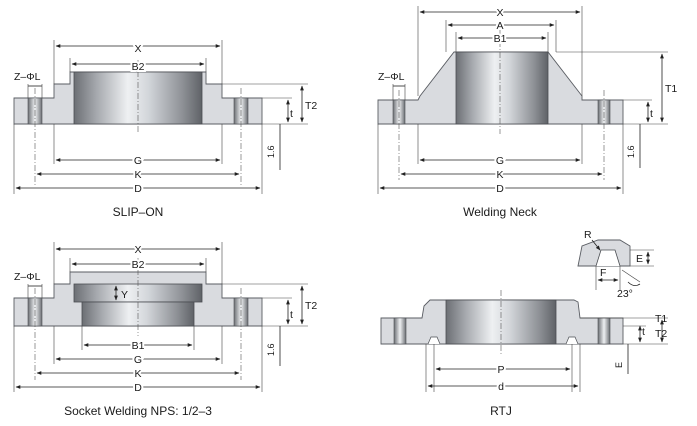 This screenshot has height=426, width=697. What do you see at coordinates (608, 258) in the screenshot?
I see `rtj-groove-detail-slot` at bounding box center [608, 258].